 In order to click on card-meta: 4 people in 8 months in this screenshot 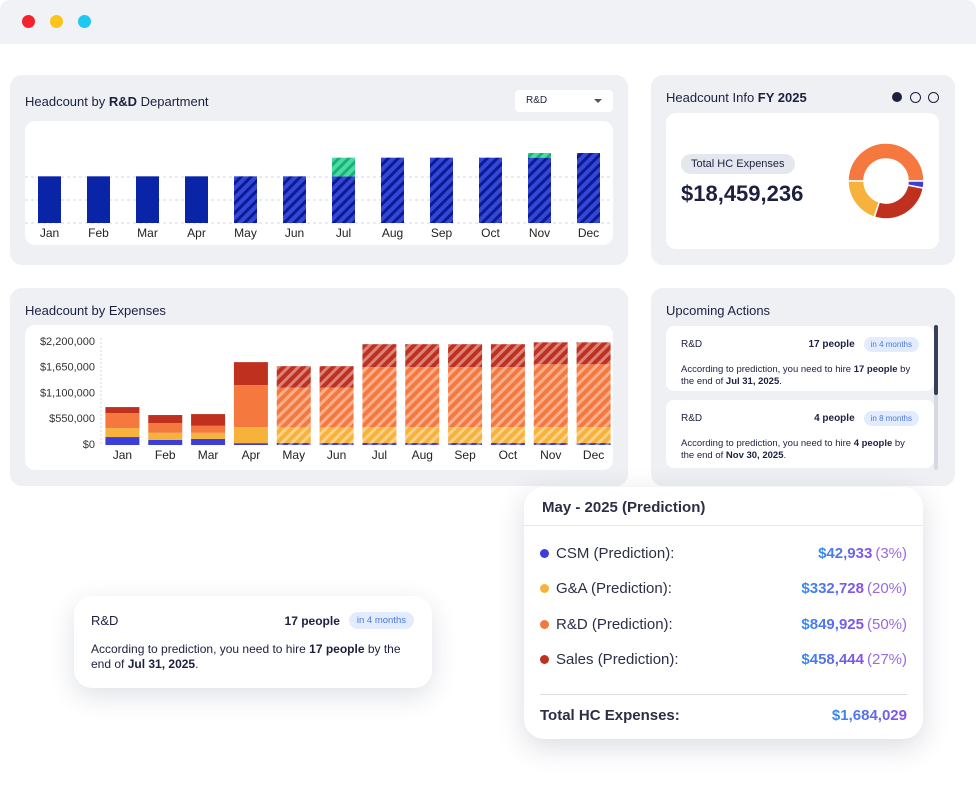, I will do `click(866, 418)`.